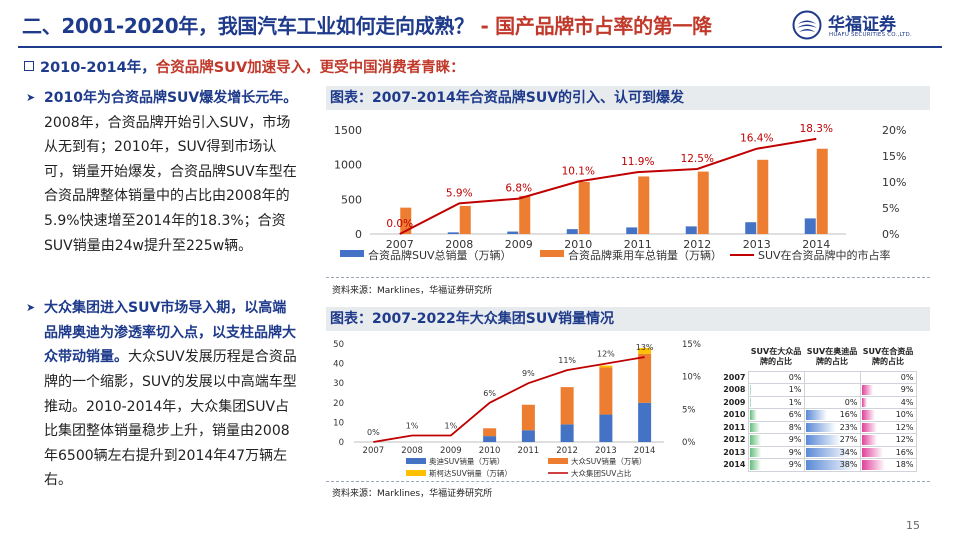 The height and width of the screenshot is (540, 960). What do you see at coordinates (593, 26) in the screenshot?
I see `title-sub: - 国产品牌市占率的第一降` at bounding box center [593, 26].